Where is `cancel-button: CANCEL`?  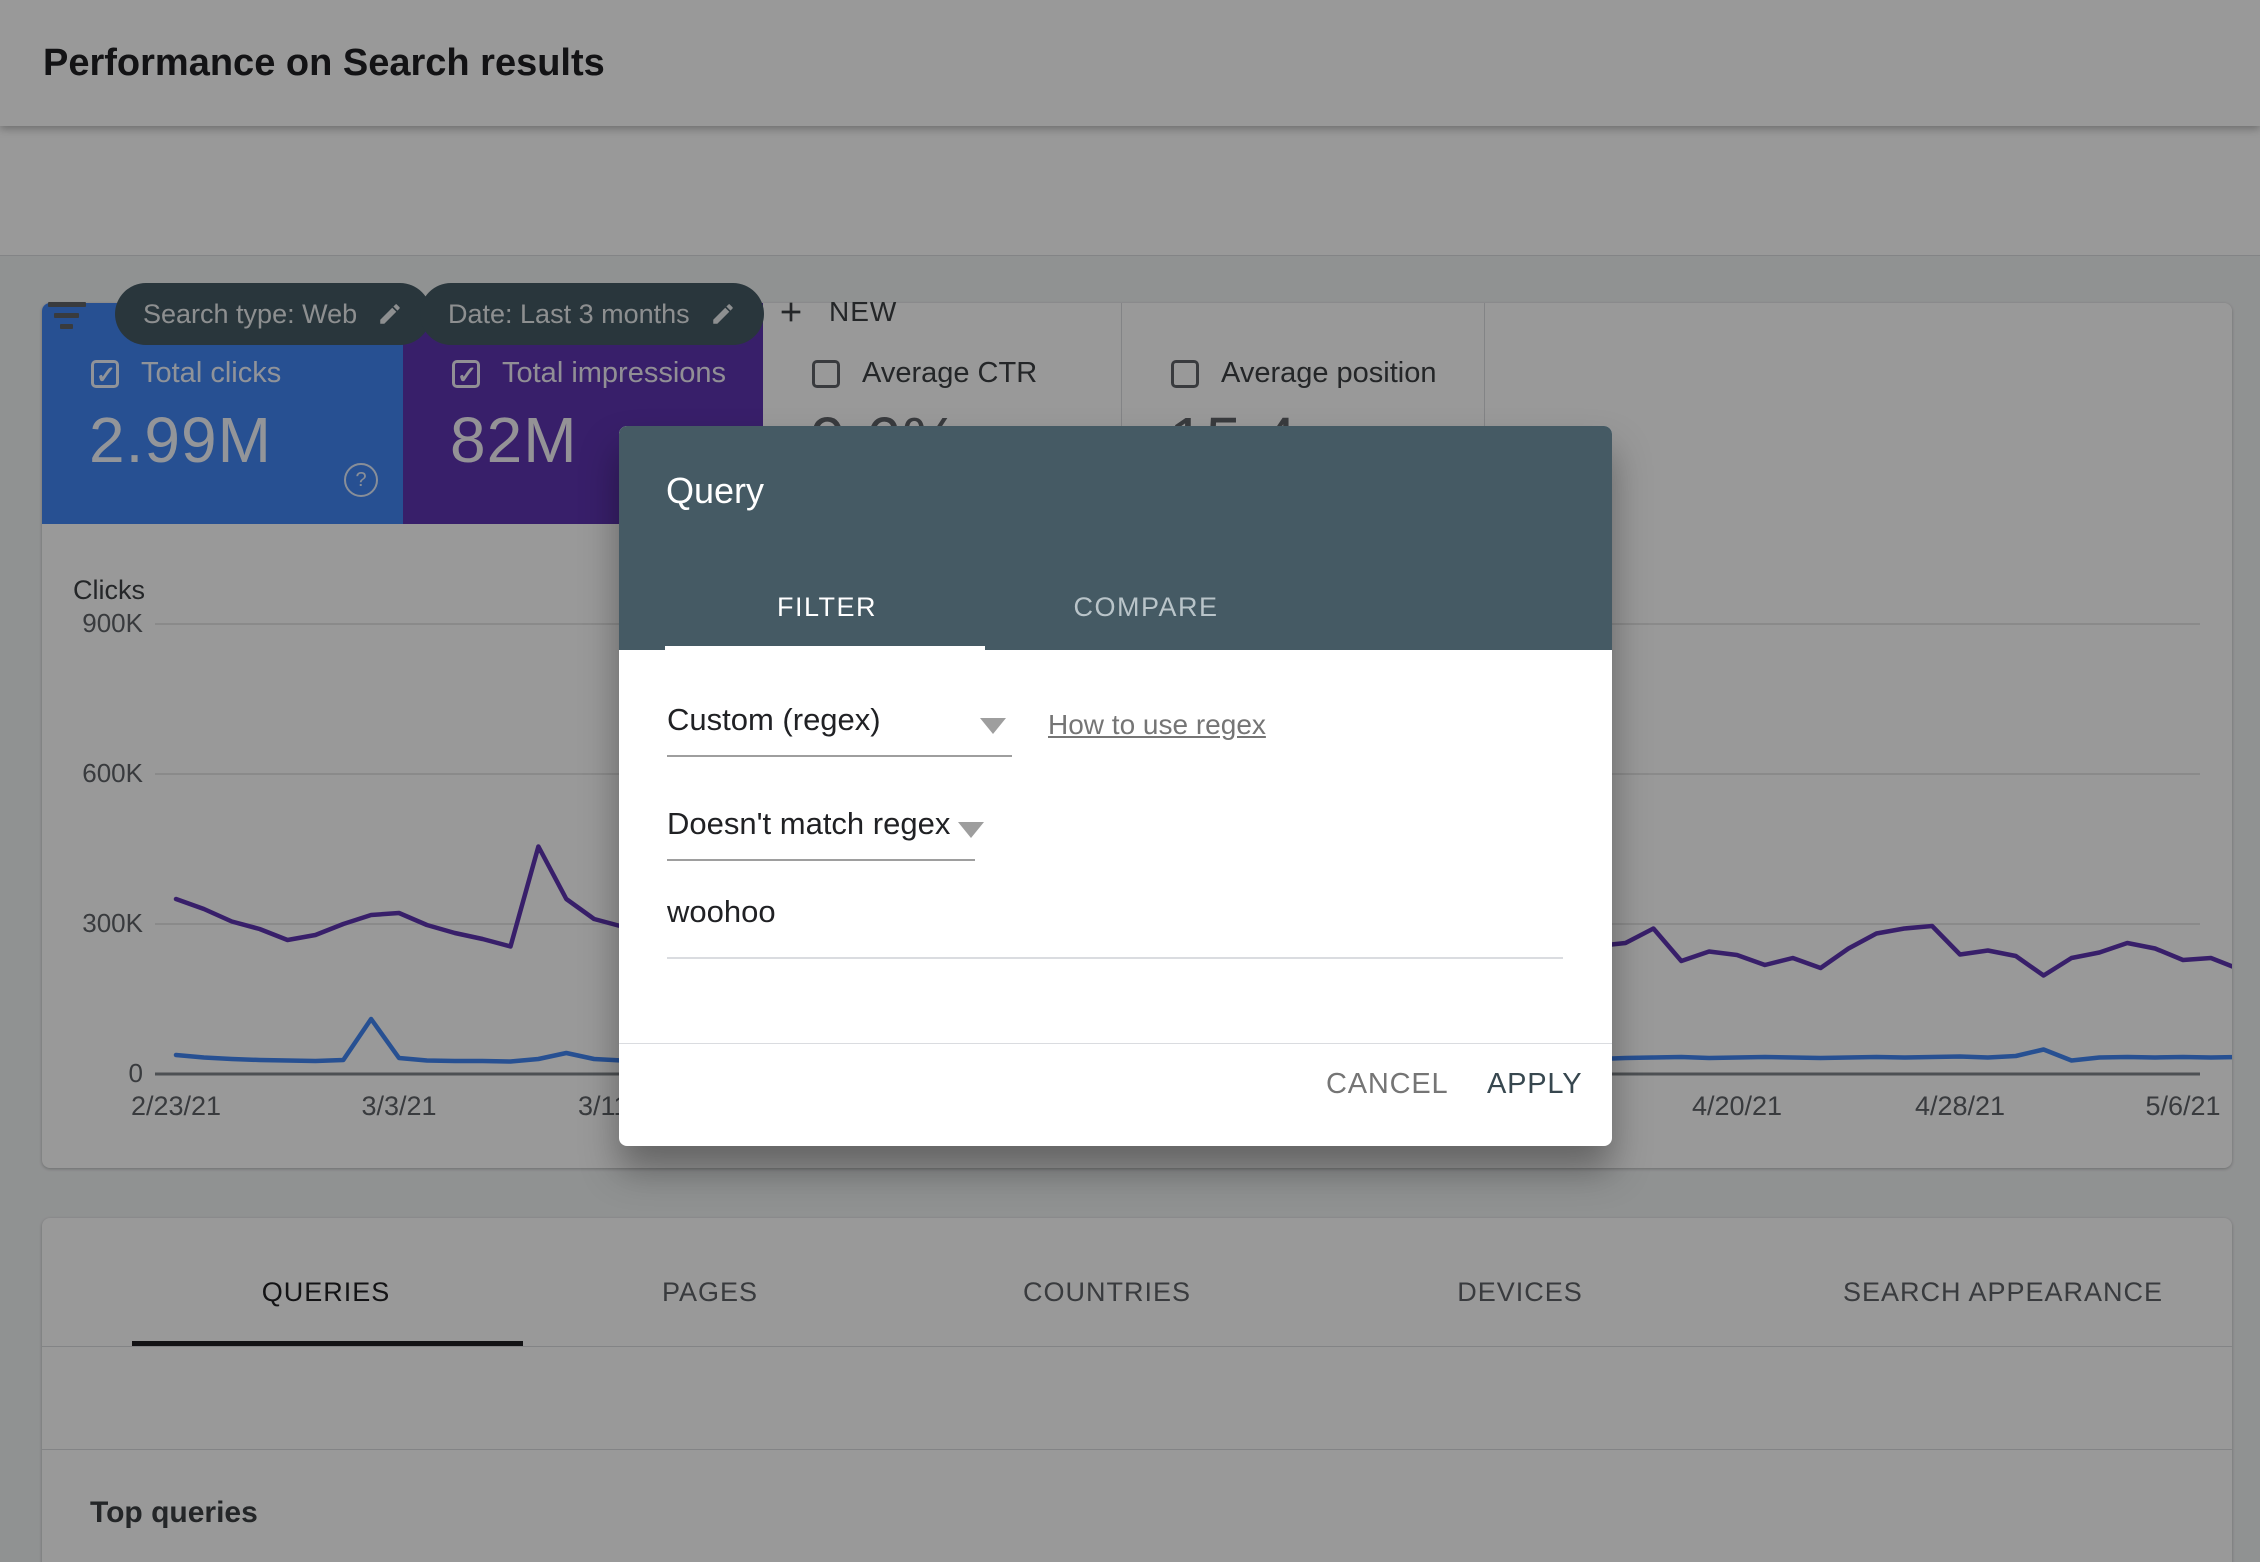 cancel-button: CANCEL is located at coordinates (1387, 1084).